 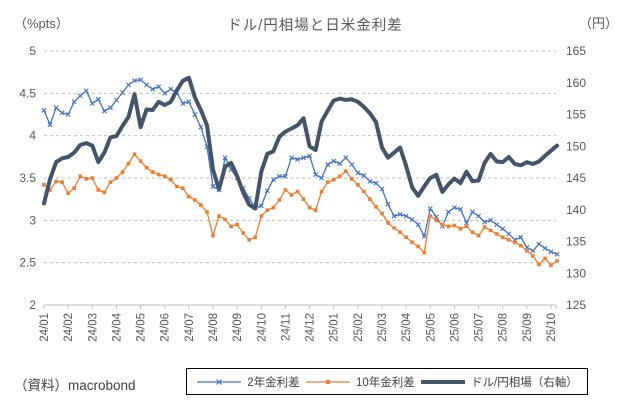 I want to click on svg-text: 24/09, so click(x=238, y=327).